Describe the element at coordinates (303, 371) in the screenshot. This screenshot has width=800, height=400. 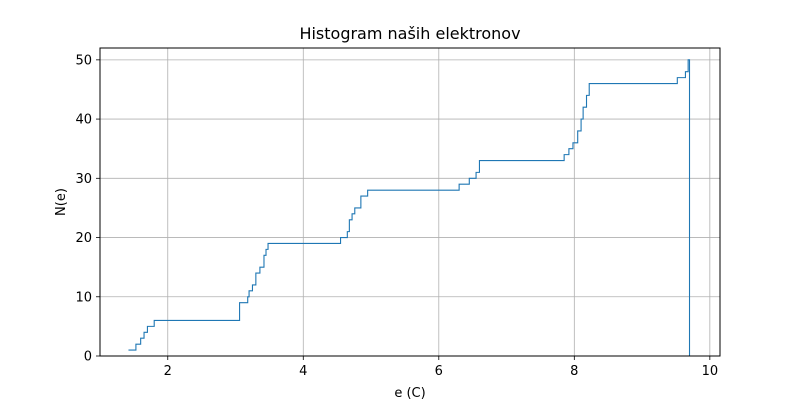
I see `x-tick-label: 4` at that location.